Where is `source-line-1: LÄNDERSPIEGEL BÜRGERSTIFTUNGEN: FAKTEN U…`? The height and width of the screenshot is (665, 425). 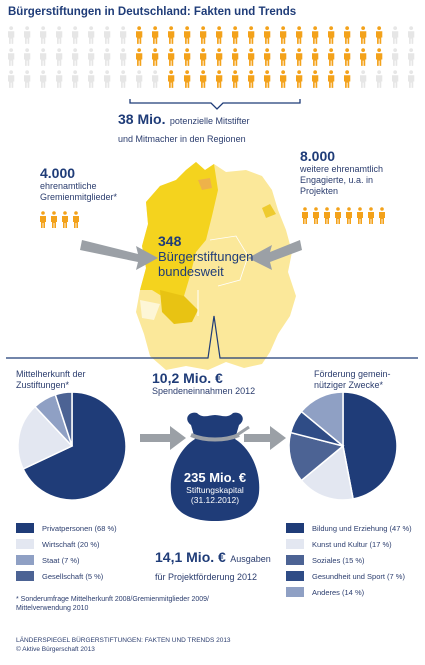
source-line-1: LÄNDERSPIEGEL BÜRGERSTIFTUNGEN: FAKTEN U… is located at coordinates (123, 640).